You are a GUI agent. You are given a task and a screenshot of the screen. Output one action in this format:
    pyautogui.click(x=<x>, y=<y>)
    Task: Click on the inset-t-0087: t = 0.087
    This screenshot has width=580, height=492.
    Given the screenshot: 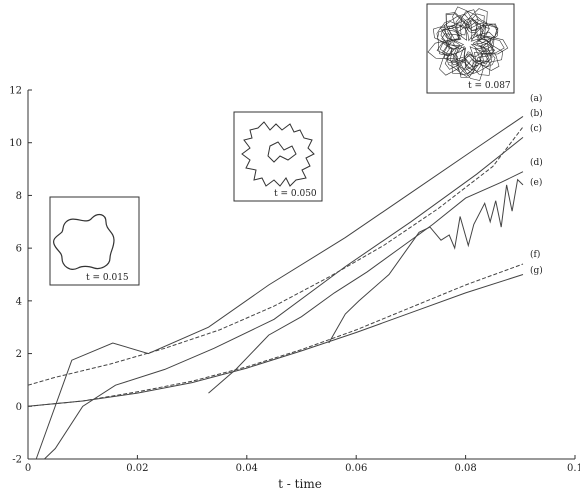 What is the action you would take?
    pyautogui.click(x=470, y=48)
    